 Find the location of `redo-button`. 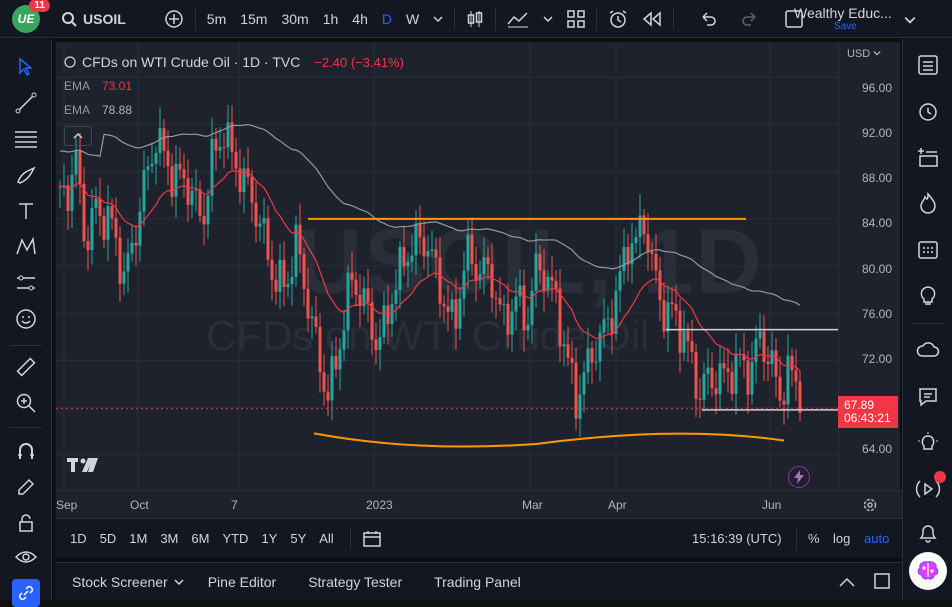

redo-button is located at coordinates (750, 19).